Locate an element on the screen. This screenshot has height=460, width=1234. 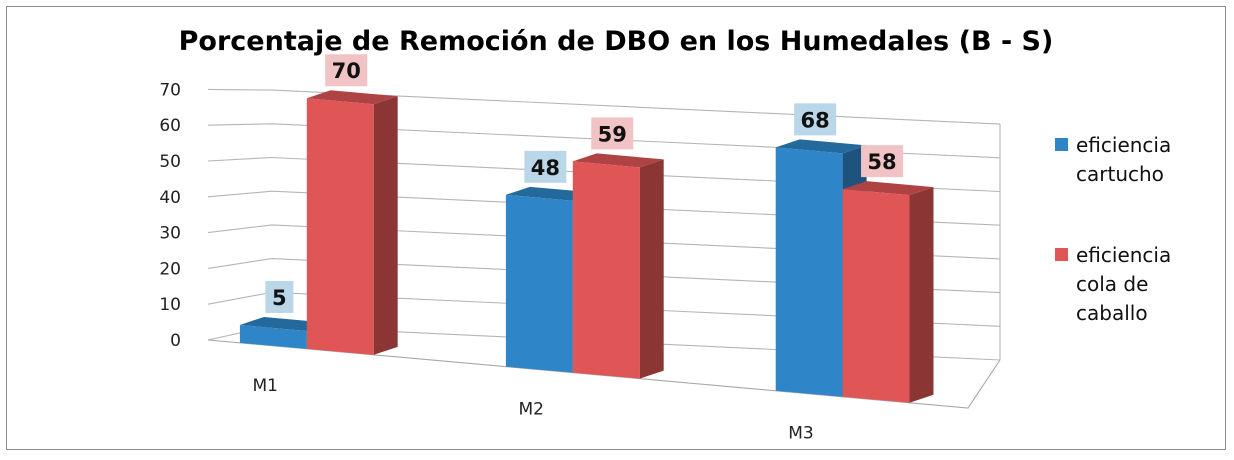
y-tick-label: 40 is located at coordinates (170, 198).